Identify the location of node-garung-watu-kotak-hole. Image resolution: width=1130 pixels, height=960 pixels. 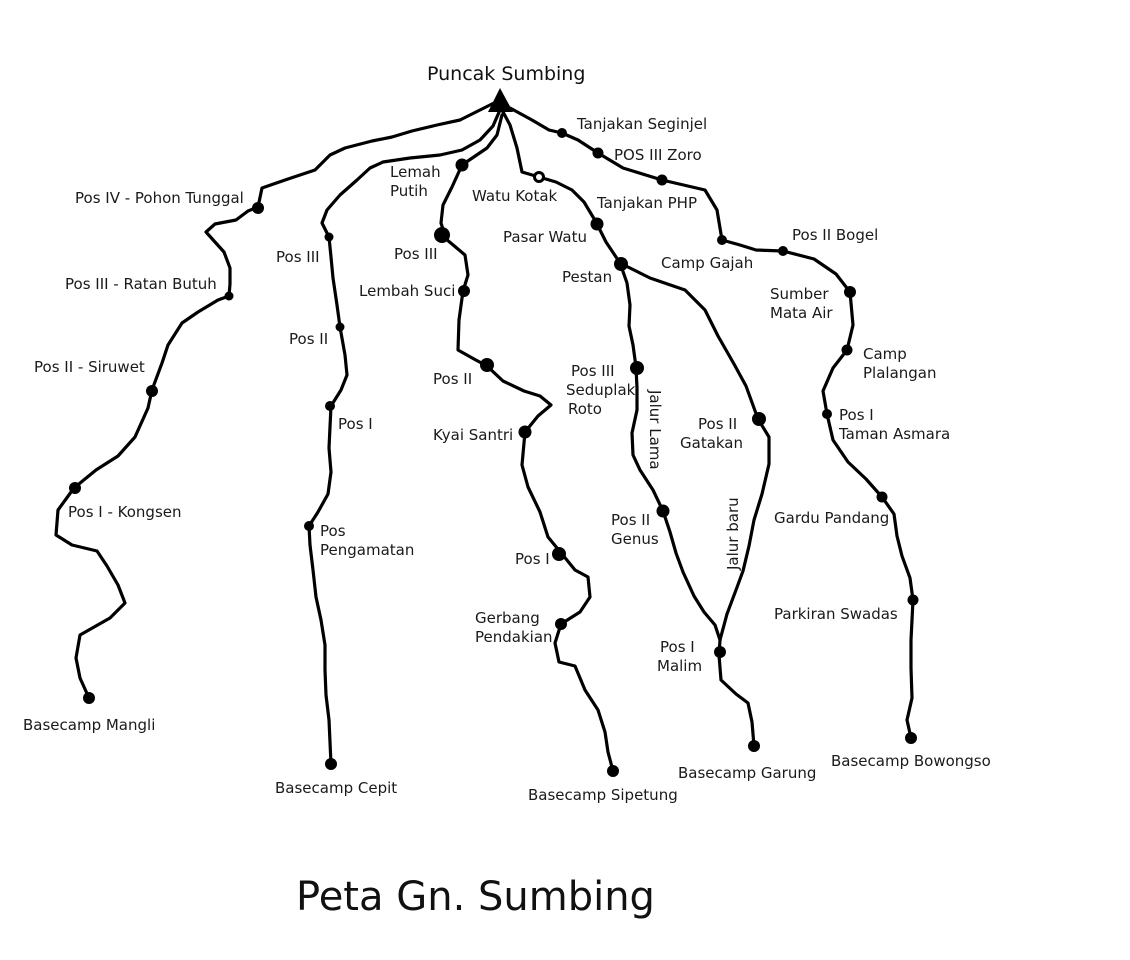
(539, 177).